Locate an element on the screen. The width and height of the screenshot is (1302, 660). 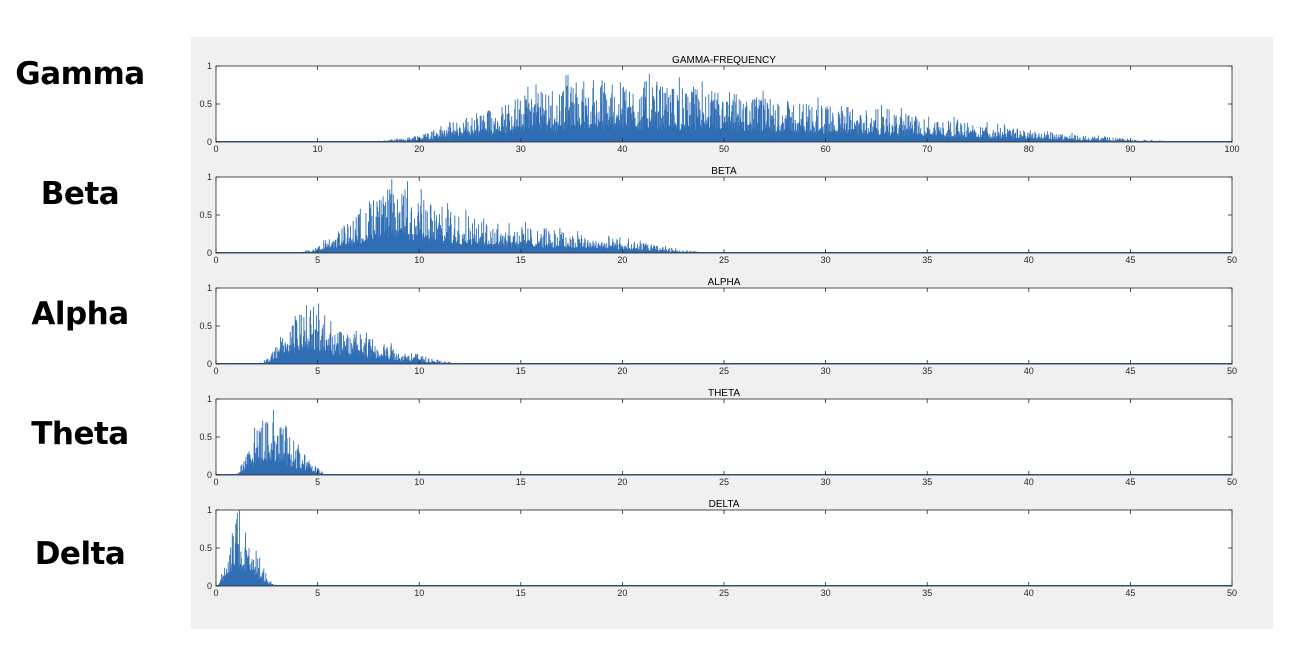
row-label-gamma: Gamma is located at coordinates (80, 74).